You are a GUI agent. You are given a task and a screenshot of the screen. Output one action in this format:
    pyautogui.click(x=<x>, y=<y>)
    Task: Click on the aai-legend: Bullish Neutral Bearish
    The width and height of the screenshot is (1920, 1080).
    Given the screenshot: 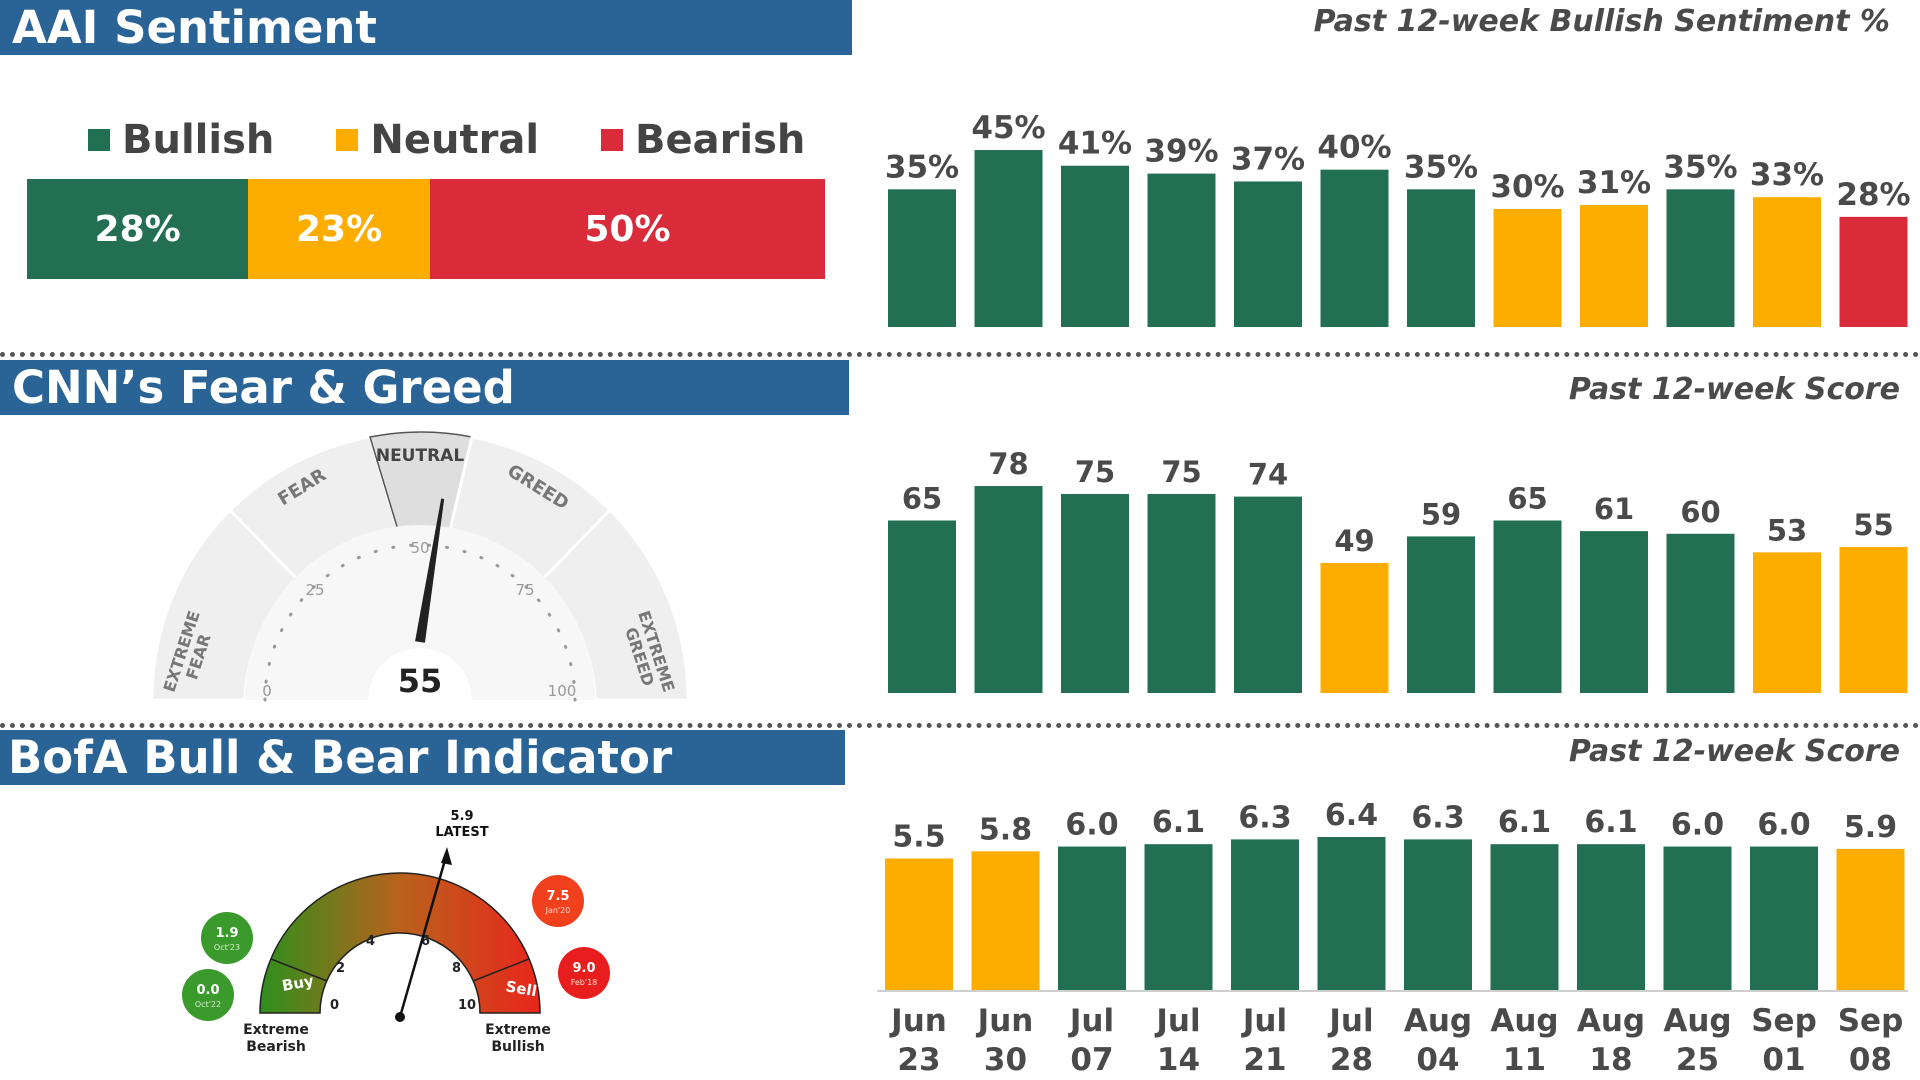 What is the action you would take?
    pyautogui.click(x=477, y=140)
    